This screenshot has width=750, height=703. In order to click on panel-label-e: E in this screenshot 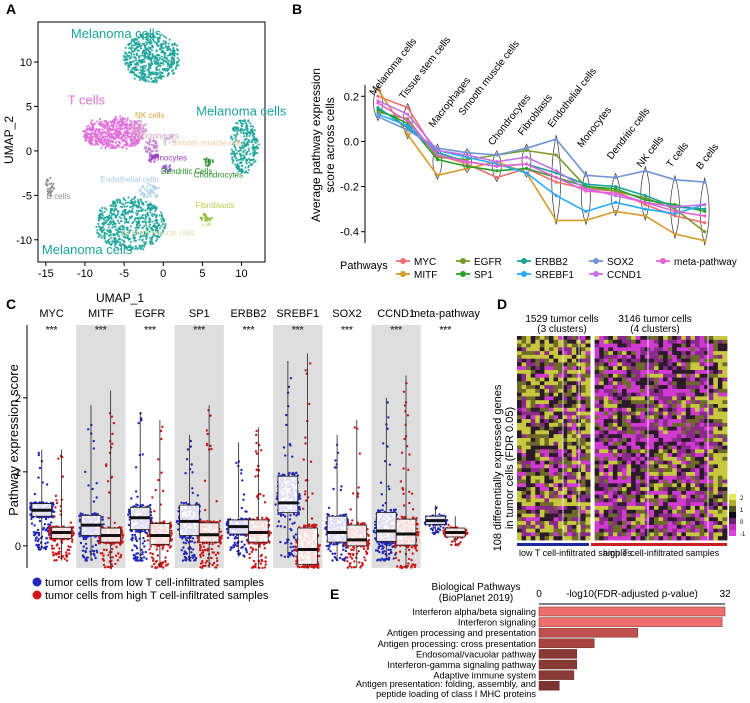, I will do `click(334, 594)`.